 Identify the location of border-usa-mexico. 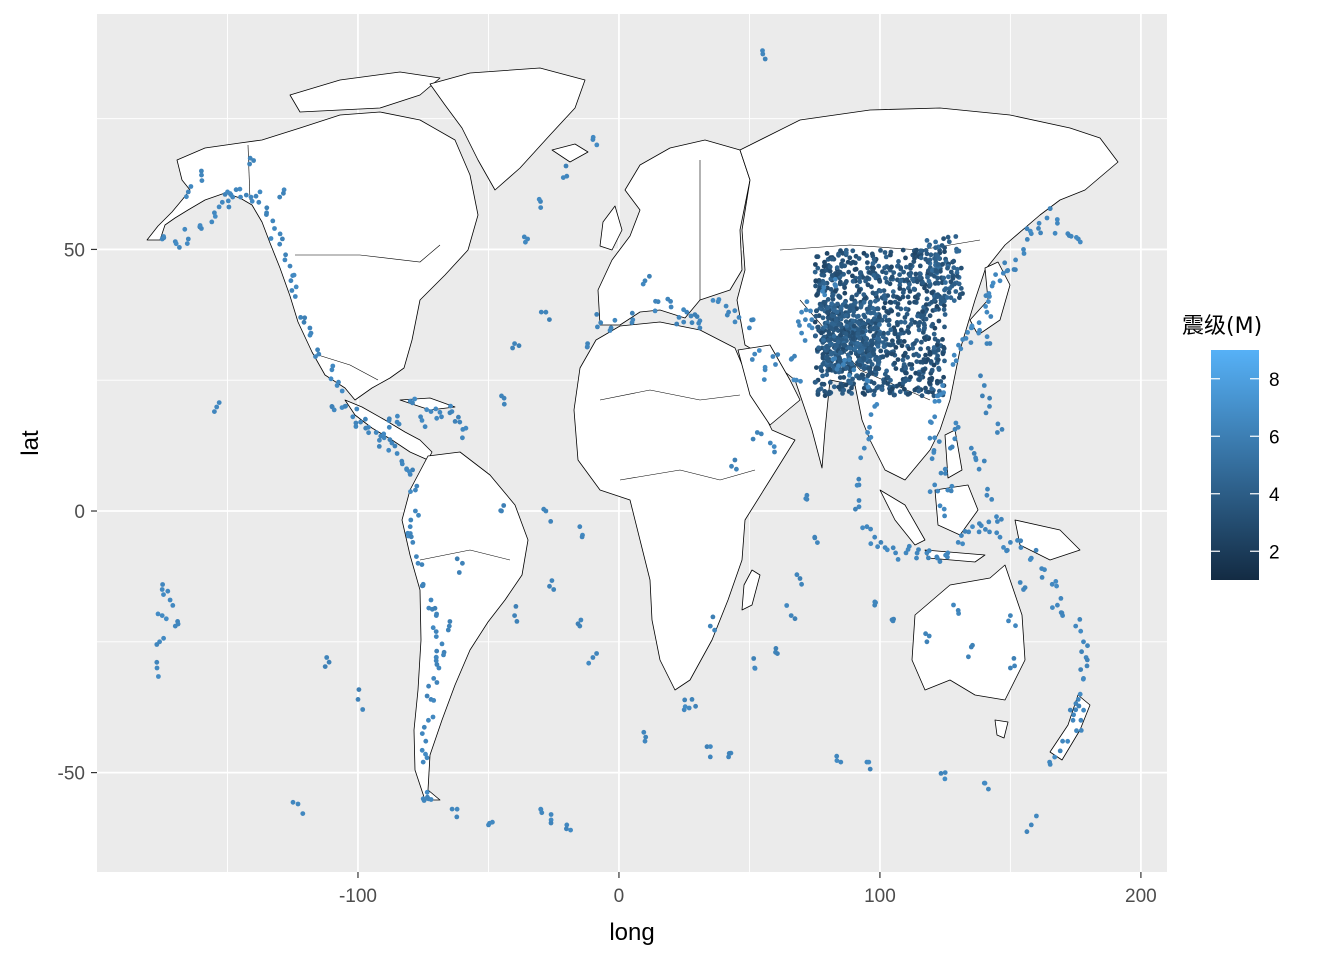
(348, 367).